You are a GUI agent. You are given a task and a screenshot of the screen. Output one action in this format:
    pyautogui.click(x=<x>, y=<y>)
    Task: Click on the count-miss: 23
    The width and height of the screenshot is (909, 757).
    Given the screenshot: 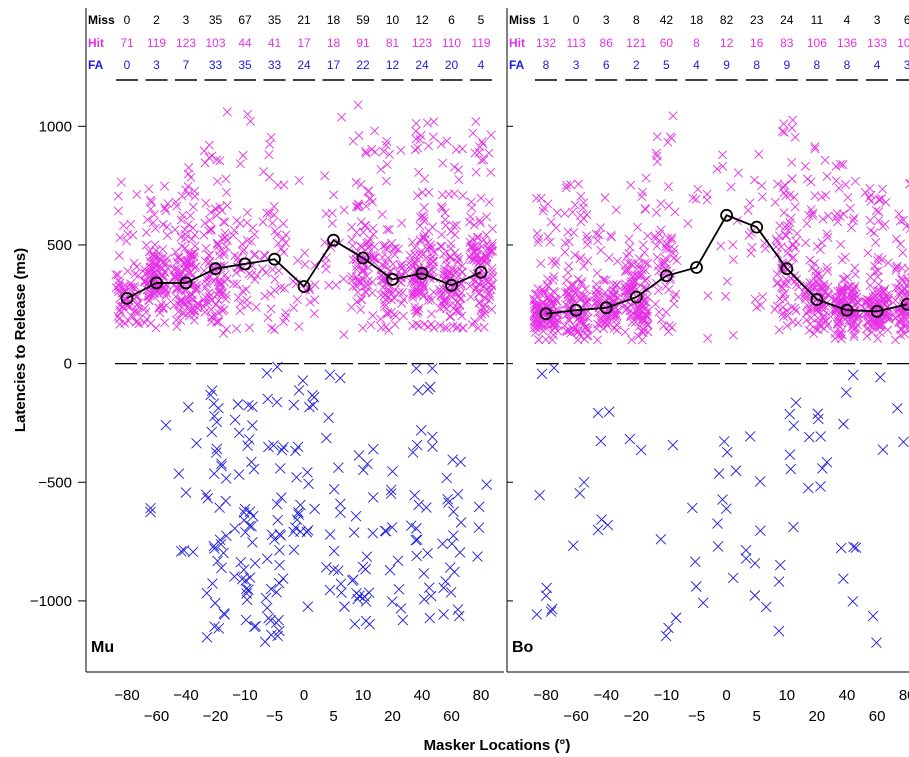 What is the action you would take?
    pyautogui.click(x=757, y=20)
    